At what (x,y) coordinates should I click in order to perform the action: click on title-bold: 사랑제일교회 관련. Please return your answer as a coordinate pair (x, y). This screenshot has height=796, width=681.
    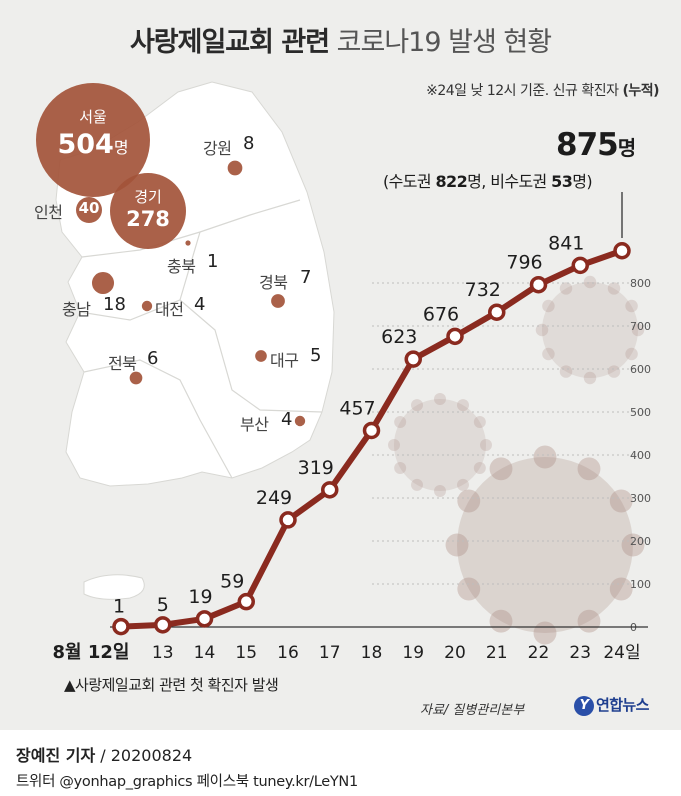
    Looking at the image, I should click on (229, 42).